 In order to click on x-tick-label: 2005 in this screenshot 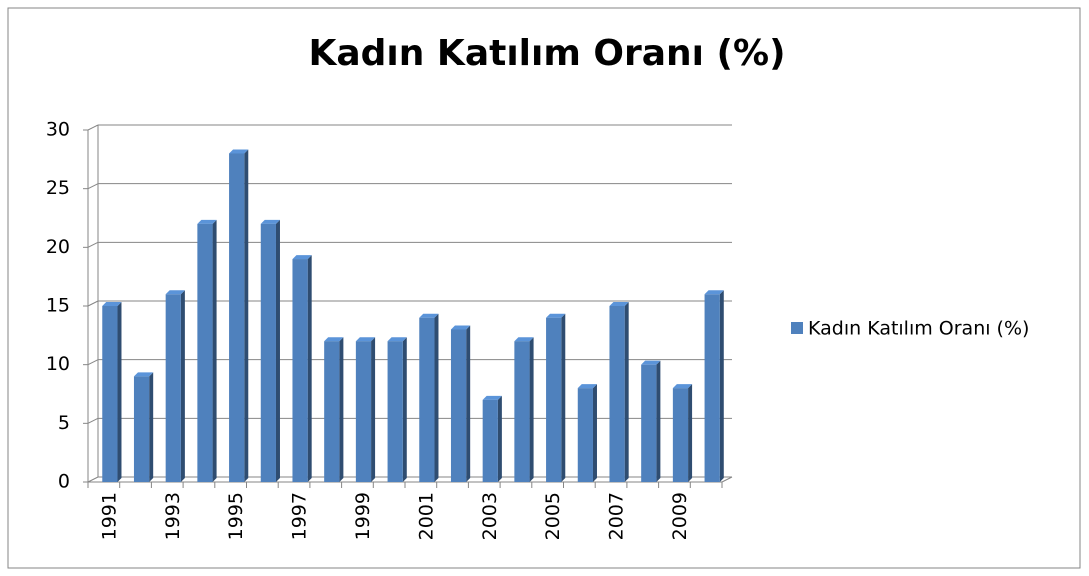, I will do `click(553, 516)`.